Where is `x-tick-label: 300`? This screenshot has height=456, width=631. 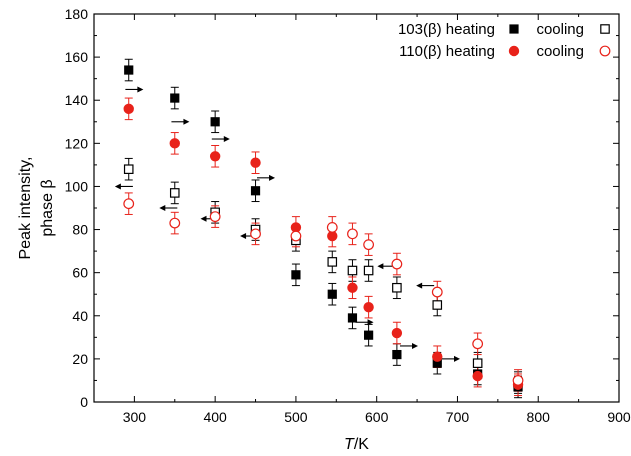 x-tick-label: 300 is located at coordinates (135, 417).